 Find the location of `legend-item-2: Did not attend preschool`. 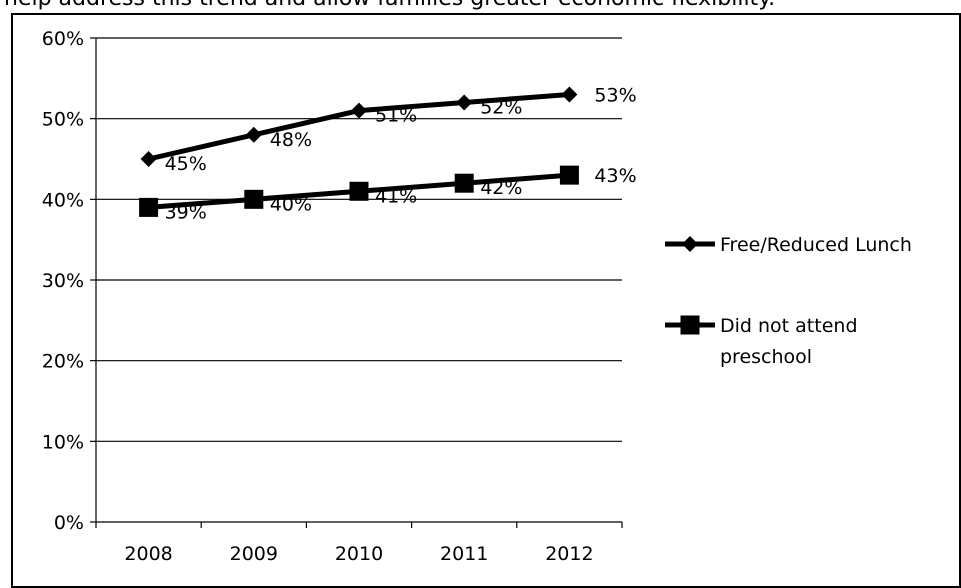

legend-item-2: Did not attend preschool is located at coordinates (761, 341).